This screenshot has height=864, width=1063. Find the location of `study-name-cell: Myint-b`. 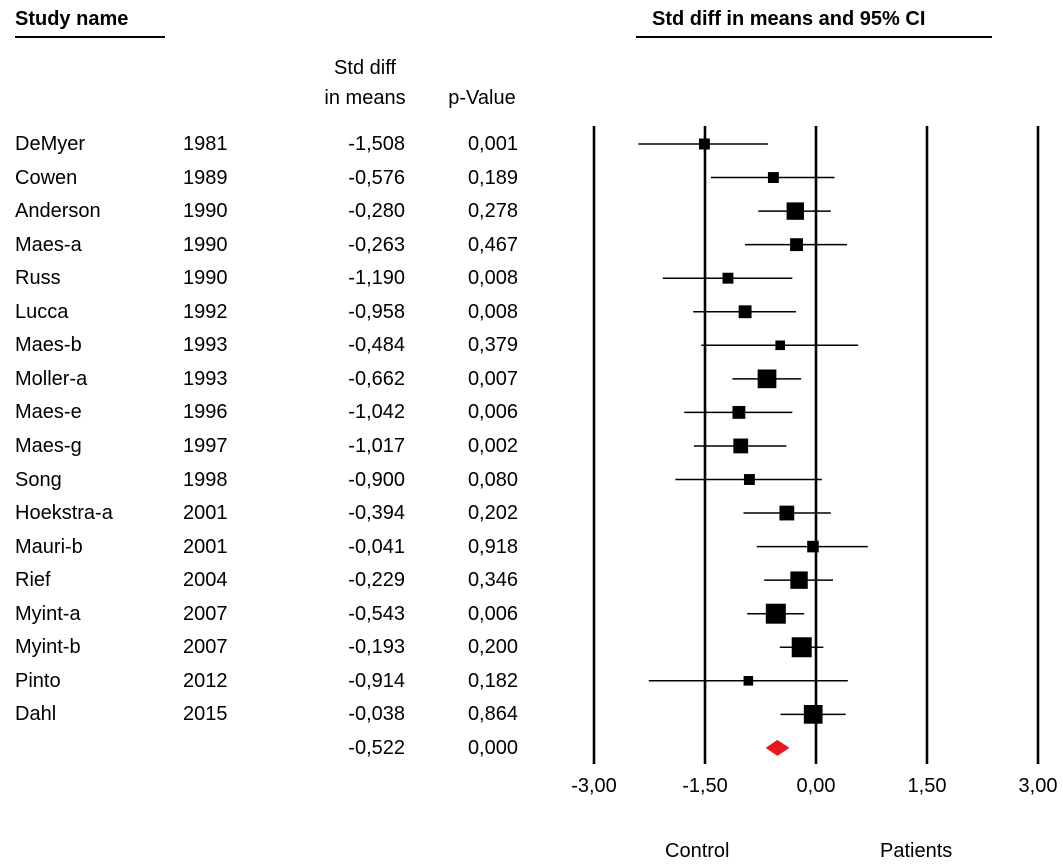

study-name-cell: Myint-b is located at coordinates (48, 647).